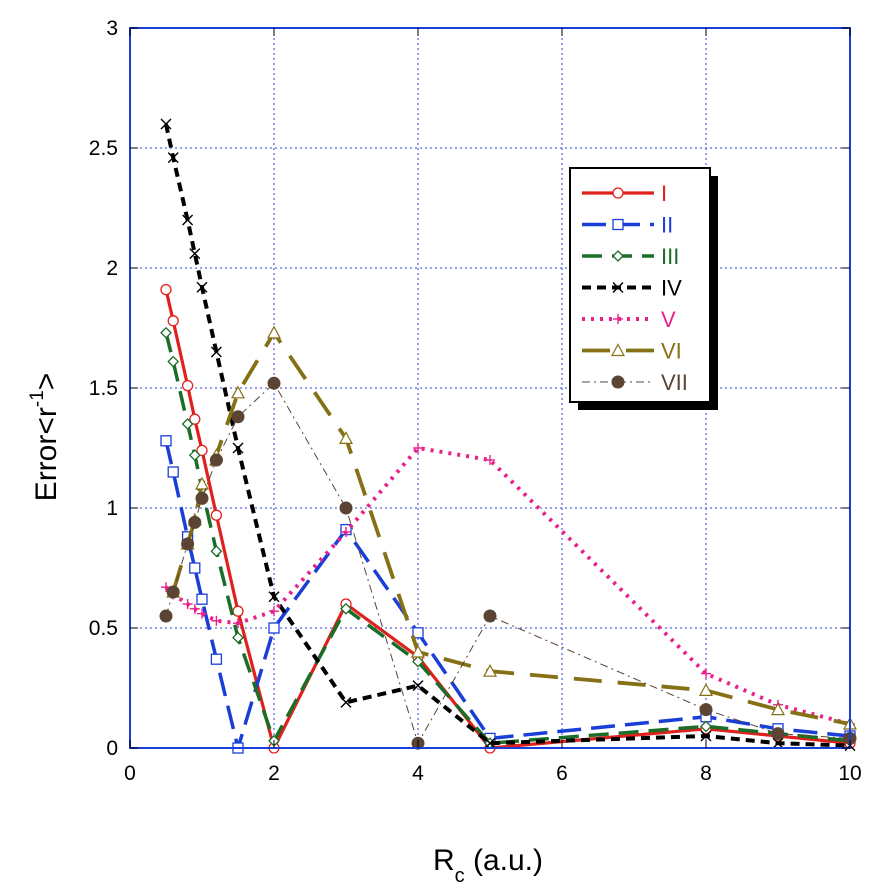 This screenshot has height=890, width=875. I want to click on legend-entry: IV, so click(632, 288).